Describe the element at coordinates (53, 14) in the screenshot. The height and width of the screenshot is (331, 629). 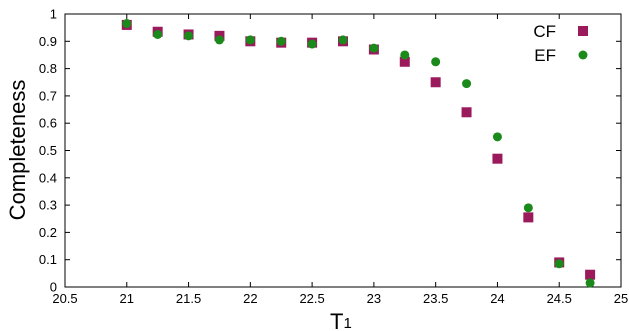
I see `y-tick-label: 1` at that location.